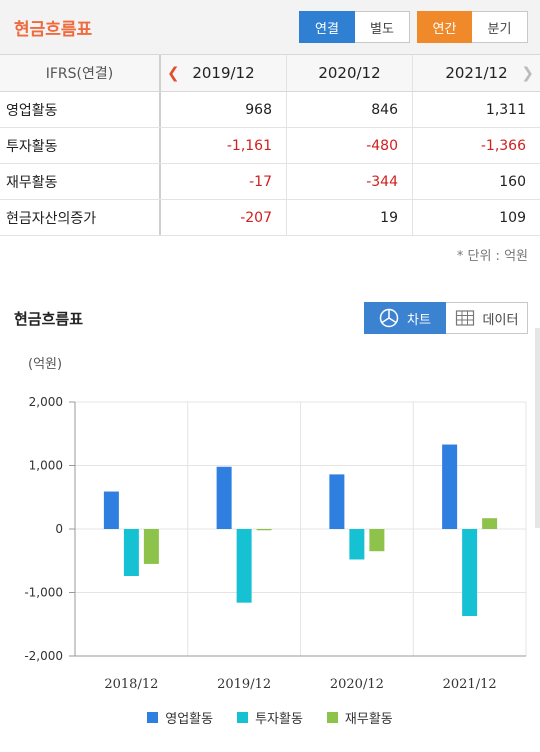  Describe the element at coordinates (389, 318) in the screenshot. I see `pie-chart-icon` at that location.